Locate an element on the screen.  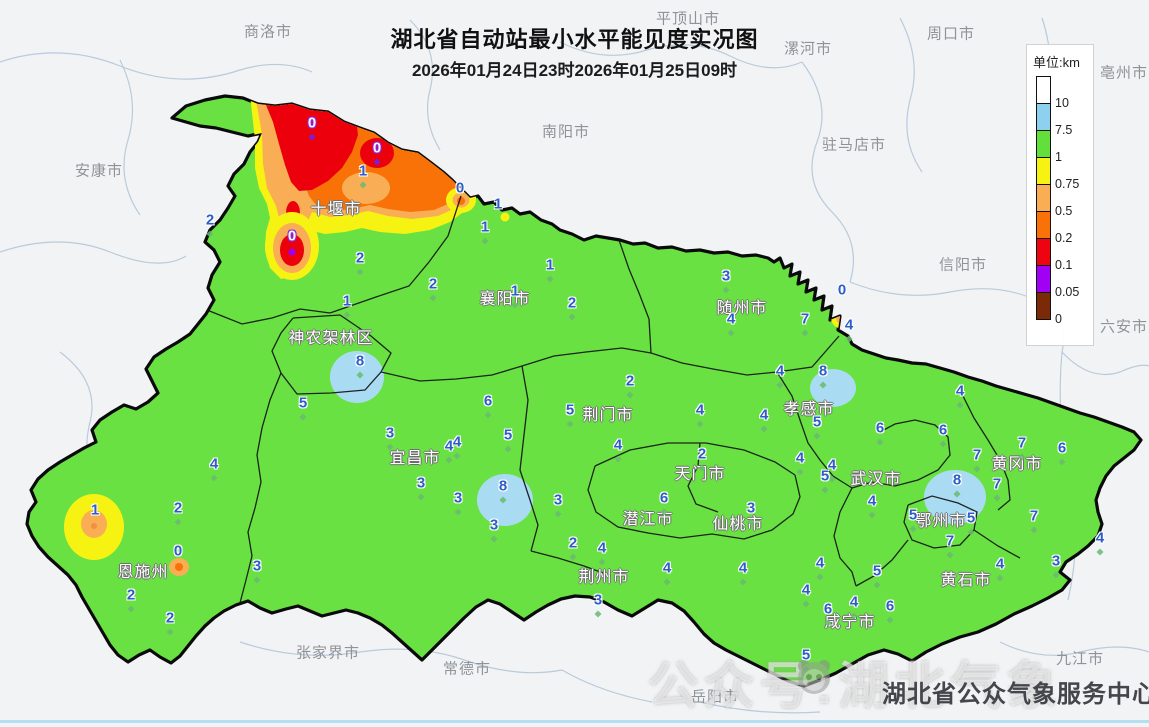
city-label-inside: 襄阳市 is located at coordinates (505, 299).